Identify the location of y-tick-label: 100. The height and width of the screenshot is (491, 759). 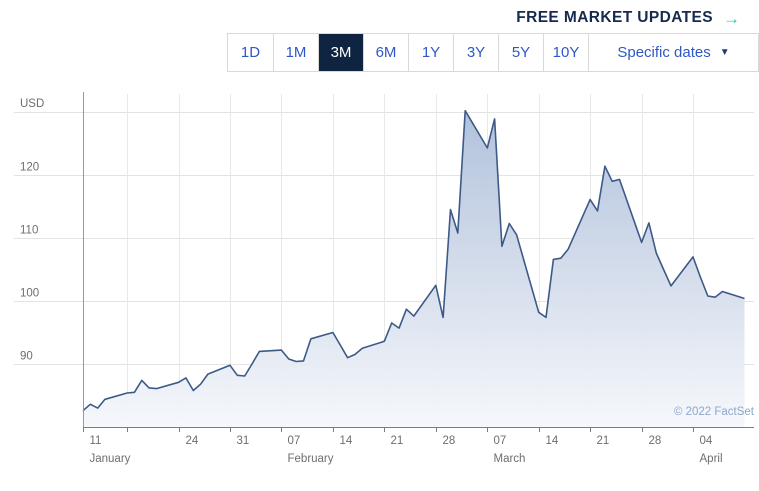
(29, 294).